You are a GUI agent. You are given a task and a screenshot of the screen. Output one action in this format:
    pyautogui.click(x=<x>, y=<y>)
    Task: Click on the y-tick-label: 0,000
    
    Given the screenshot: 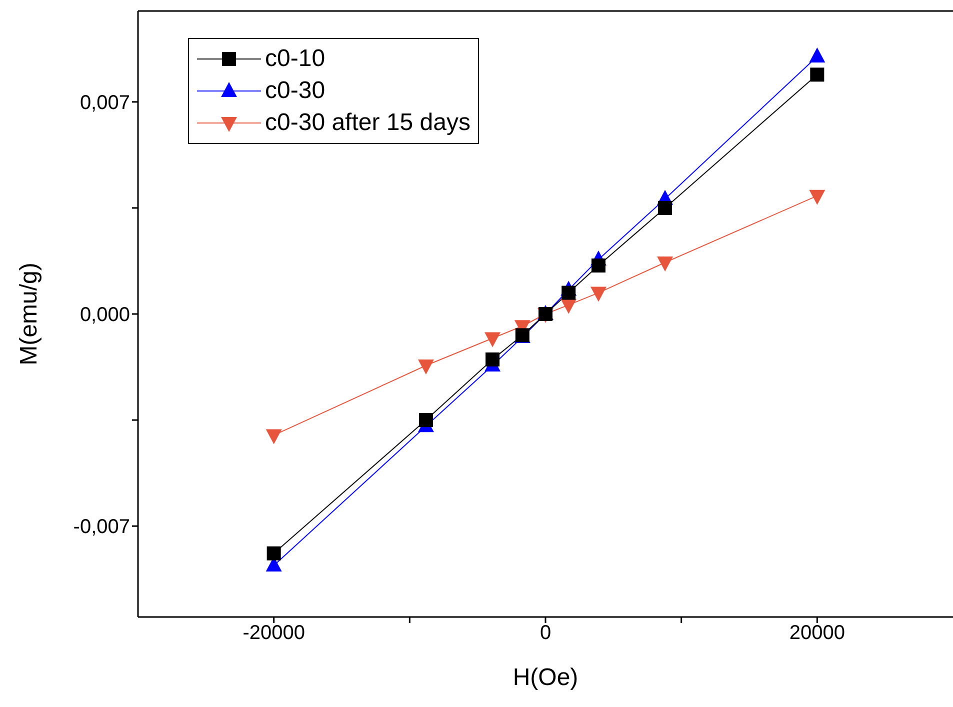 What is the action you would take?
    pyautogui.click(x=105, y=315)
    